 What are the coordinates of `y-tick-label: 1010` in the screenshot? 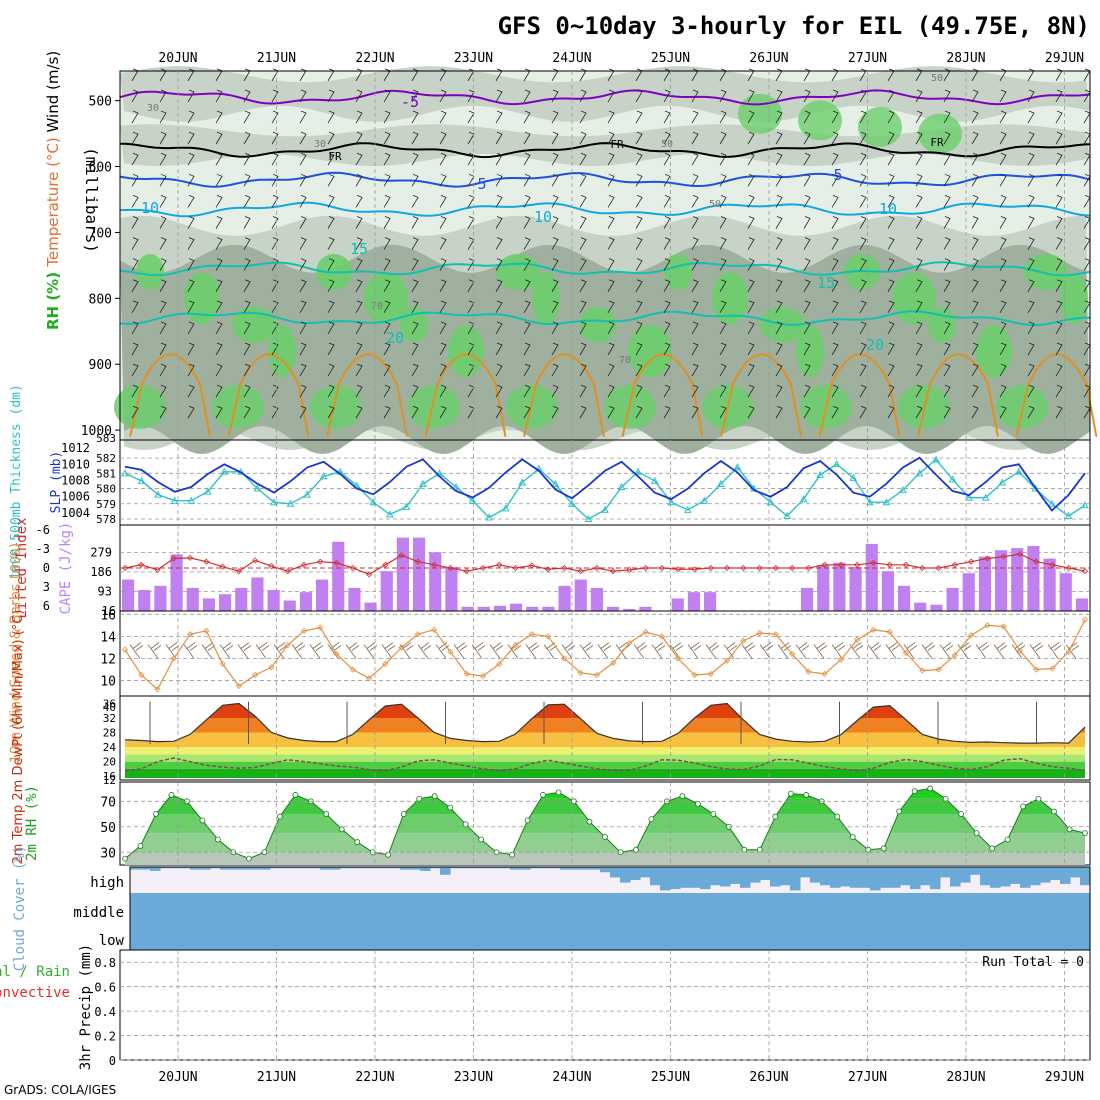 It's located at (75, 464).